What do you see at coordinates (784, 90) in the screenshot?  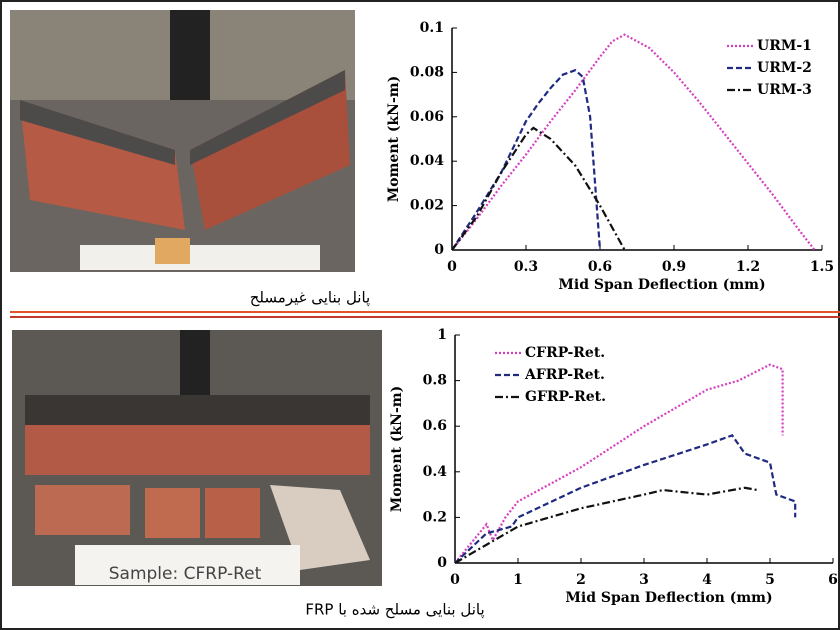 I see `legend-label: URM-3` at bounding box center [784, 90].